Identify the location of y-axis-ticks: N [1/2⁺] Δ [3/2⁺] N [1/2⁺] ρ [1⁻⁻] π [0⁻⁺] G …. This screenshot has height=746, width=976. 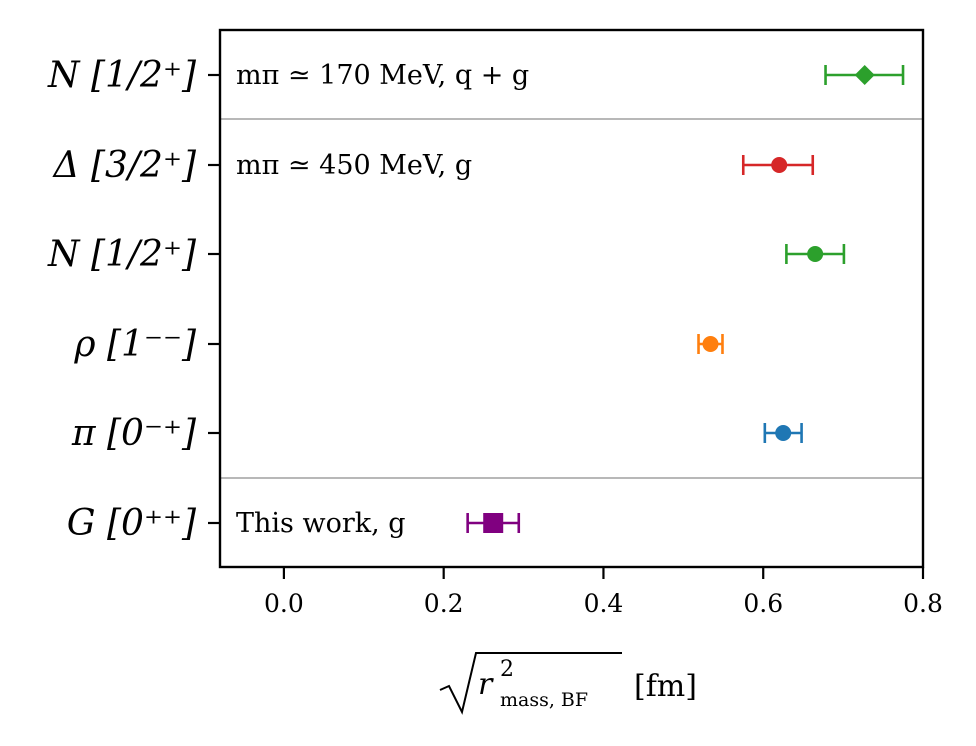
(133, 299).